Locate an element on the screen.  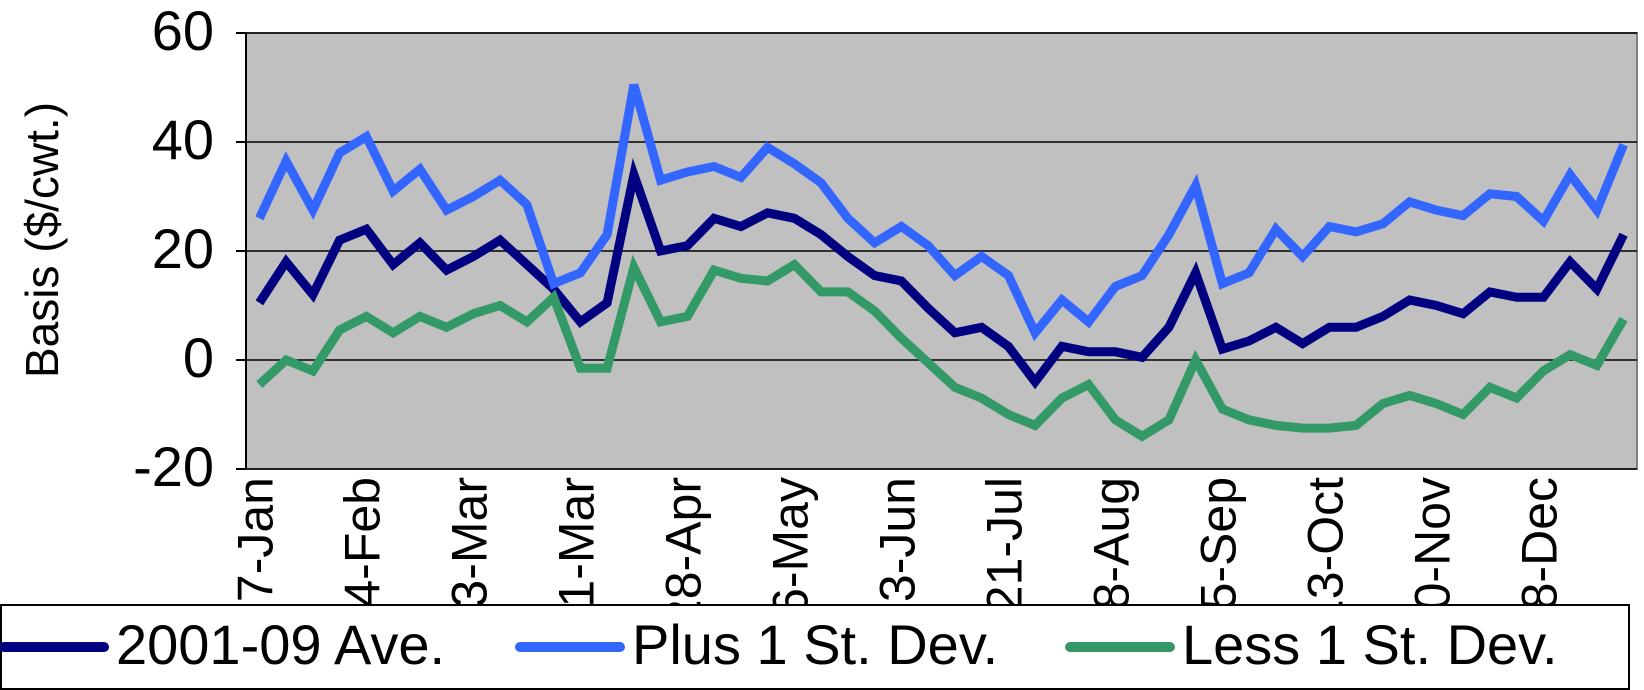
x-tick-label: 3-Mar is located at coordinates (470, 542).